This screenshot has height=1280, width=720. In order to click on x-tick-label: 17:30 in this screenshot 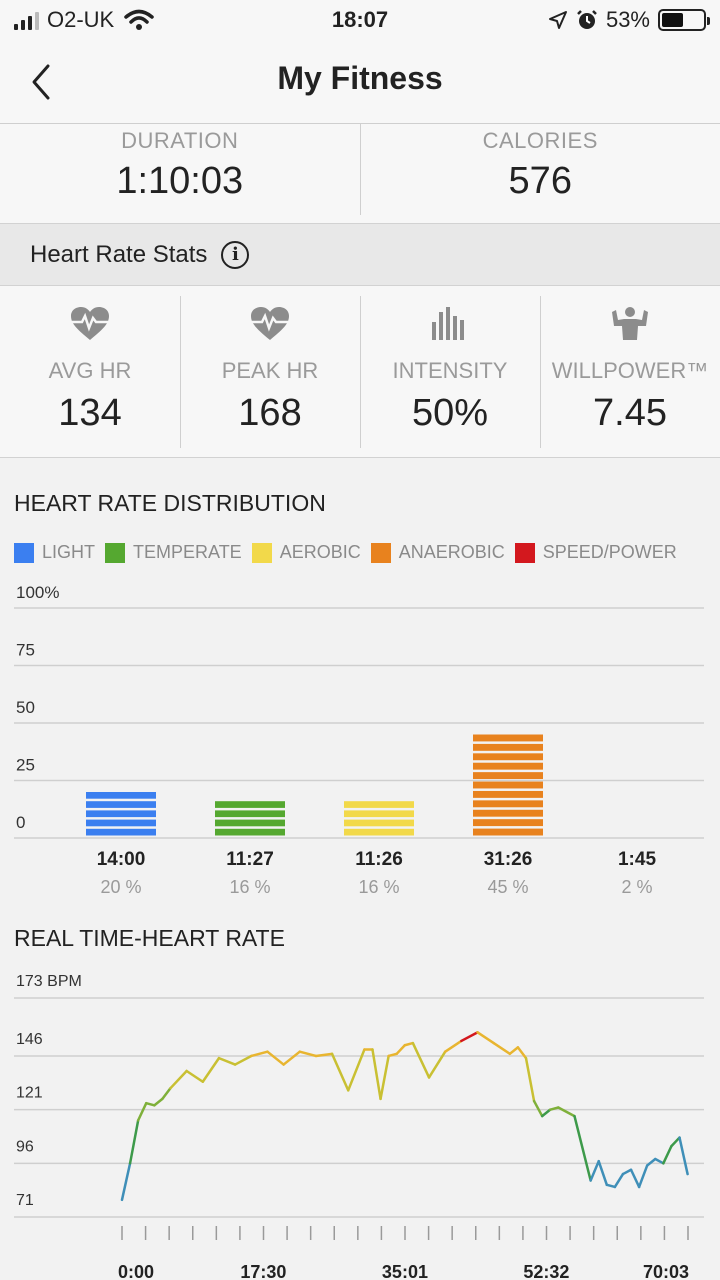, I will do `click(263, 1271)`.